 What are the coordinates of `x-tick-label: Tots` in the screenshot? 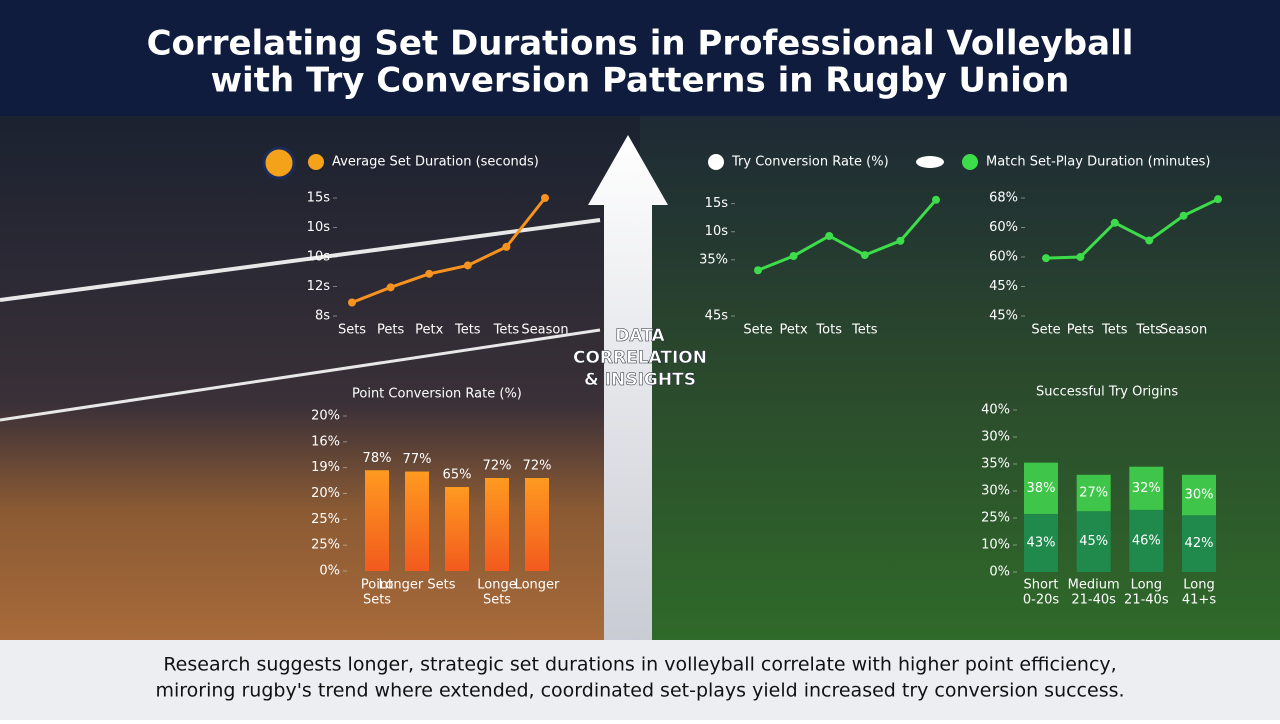 It's located at (828, 330).